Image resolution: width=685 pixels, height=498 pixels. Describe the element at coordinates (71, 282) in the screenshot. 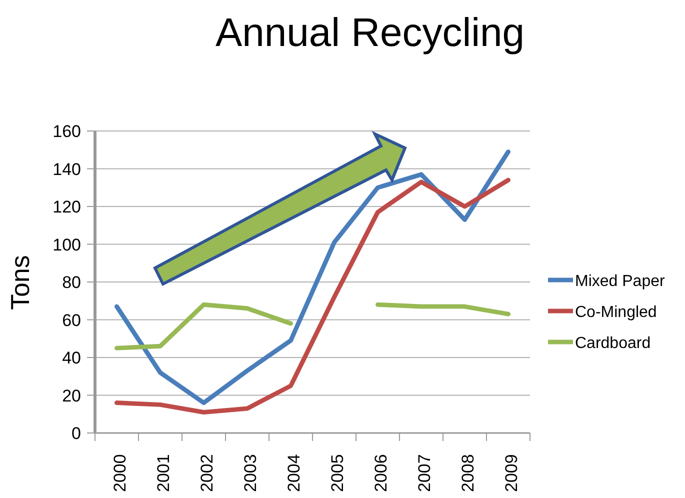

I see `y-tick-label: 80` at that location.